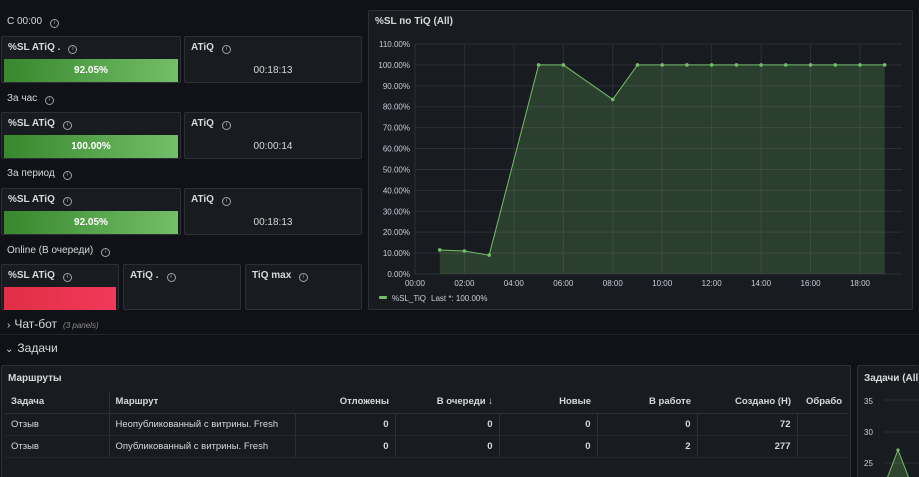 The width and height of the screenshot is (919, 477). I want to click on panel-hour-sl: %SL ATiQ i 100.00%, so click(91, 135).